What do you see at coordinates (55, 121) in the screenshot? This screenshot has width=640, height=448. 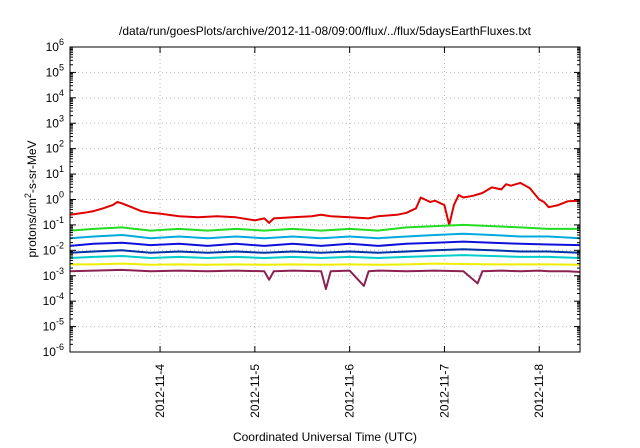 I see `y-tick-label: 10³` at bounding box center [55, 121].